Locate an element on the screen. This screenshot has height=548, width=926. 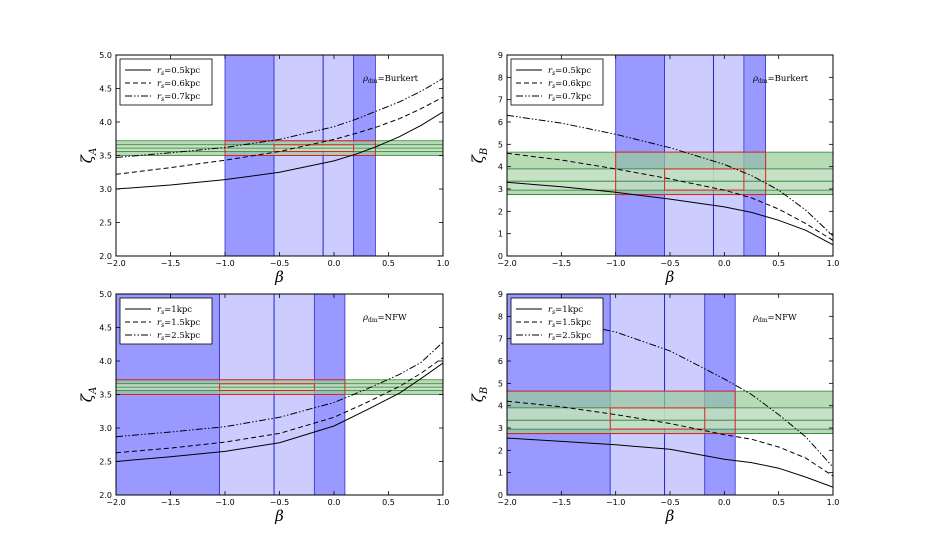
y-tick-label: 3.5 is located at coordinates (105, 395).